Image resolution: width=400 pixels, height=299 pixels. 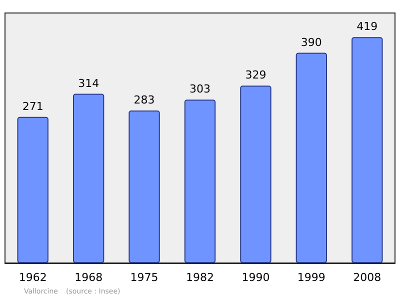 I want to click on data-label: 283, so click(x=144, y=99).